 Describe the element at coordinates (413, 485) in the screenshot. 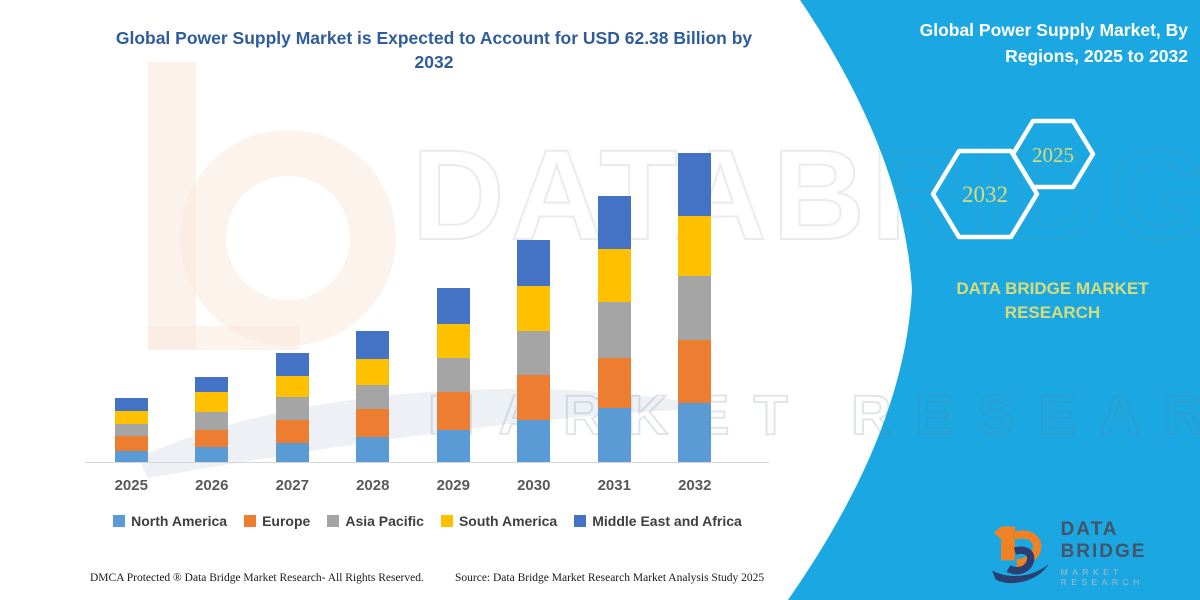

I see `x-axis-labels: 2025 2026 2027 2028 2029 2030 2031 2032` at that location.